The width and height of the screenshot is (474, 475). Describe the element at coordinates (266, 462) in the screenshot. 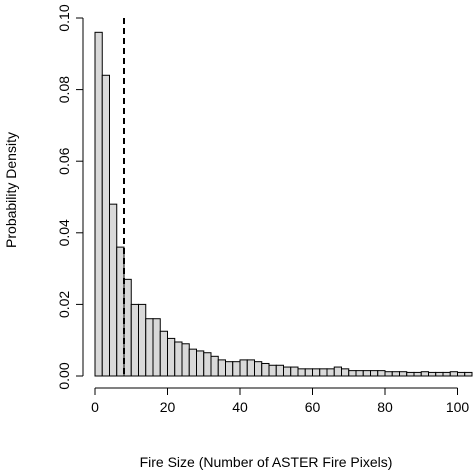

I see `x-axis-label: Fire Size (Number of ASTER Fire Pixels)` at that location.